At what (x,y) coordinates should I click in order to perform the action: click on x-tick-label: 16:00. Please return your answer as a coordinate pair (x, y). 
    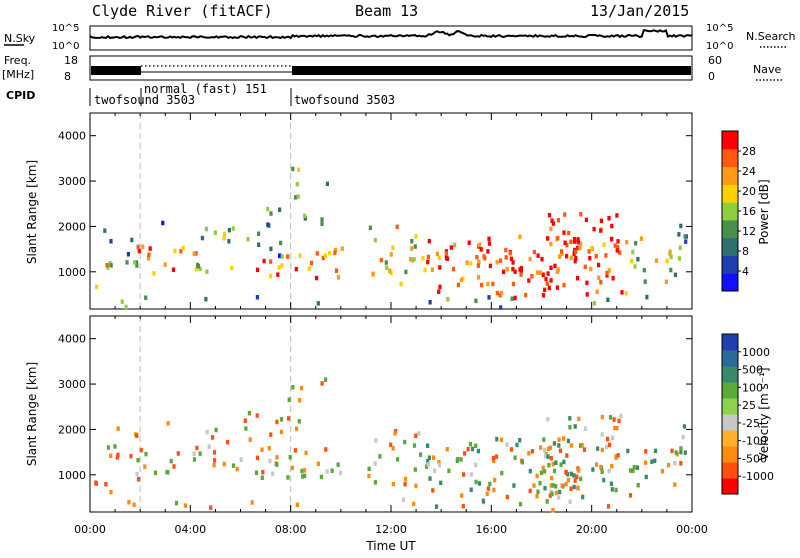
    Looking at the image, I should click on (491, 529).